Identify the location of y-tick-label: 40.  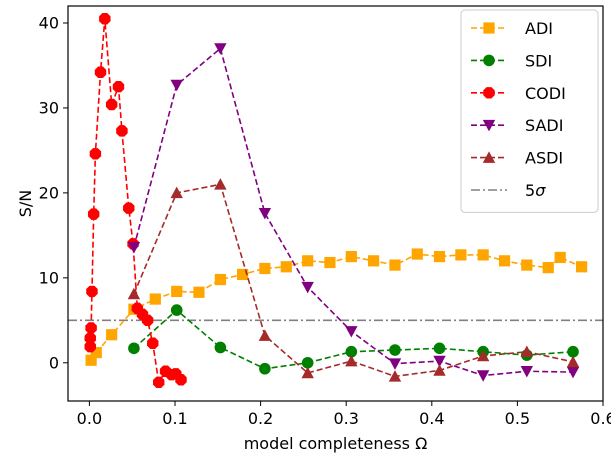
(49, 22).